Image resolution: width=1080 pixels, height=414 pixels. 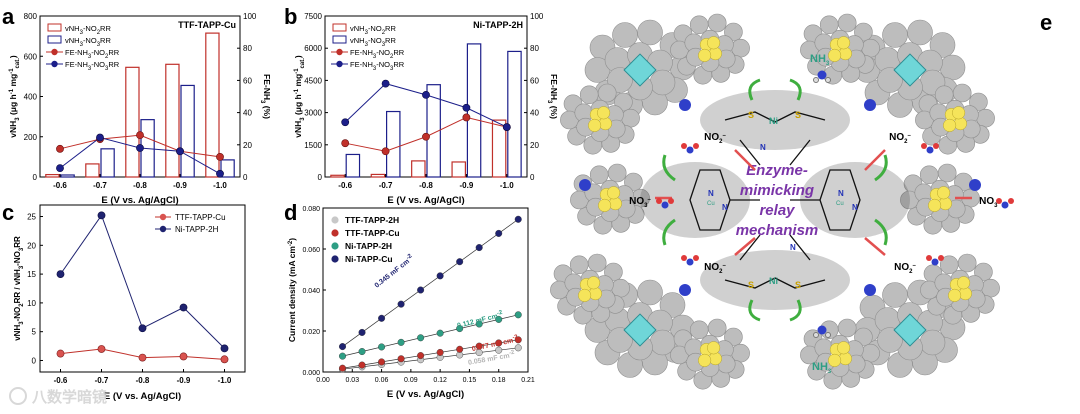 What do you see at coordinates (534, 80) in the screenshot?
I see `y2-tick-label: 60` at bounding box center [534, 80].